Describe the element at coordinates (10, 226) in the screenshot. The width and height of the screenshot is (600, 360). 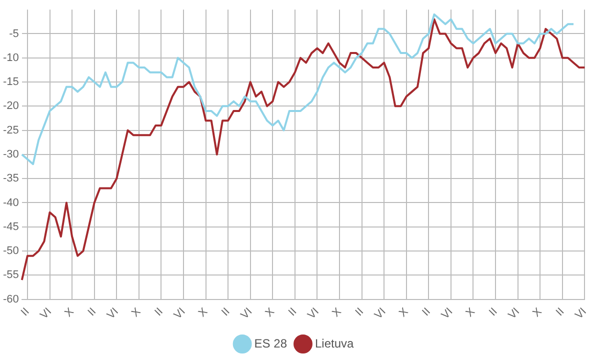
I see `y-tick-label: -45` at that location.